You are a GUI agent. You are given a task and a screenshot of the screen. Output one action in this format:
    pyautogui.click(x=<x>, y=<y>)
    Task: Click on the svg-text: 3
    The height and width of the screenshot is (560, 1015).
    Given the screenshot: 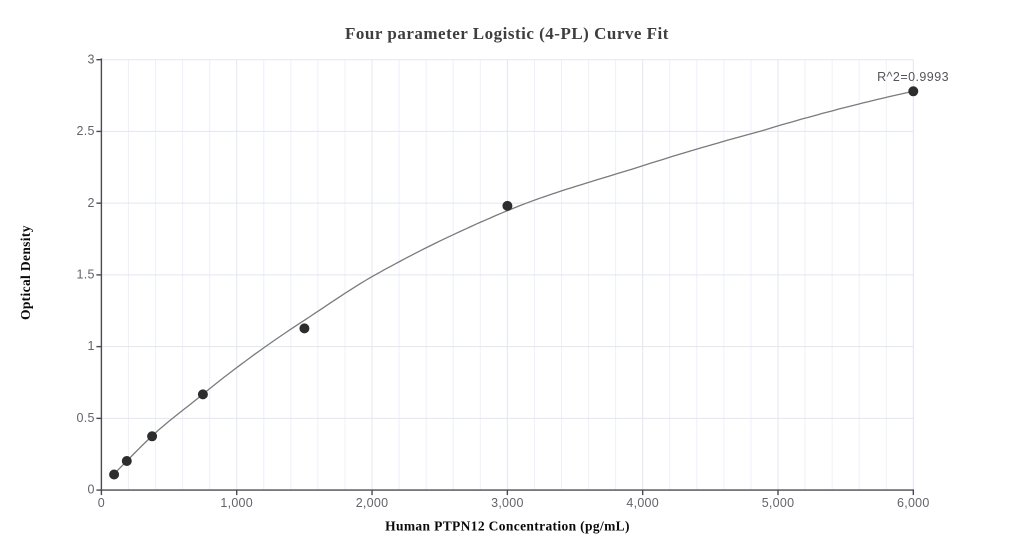 What is the action you would take?
    pyautogui.click(x=90, y=59)
    